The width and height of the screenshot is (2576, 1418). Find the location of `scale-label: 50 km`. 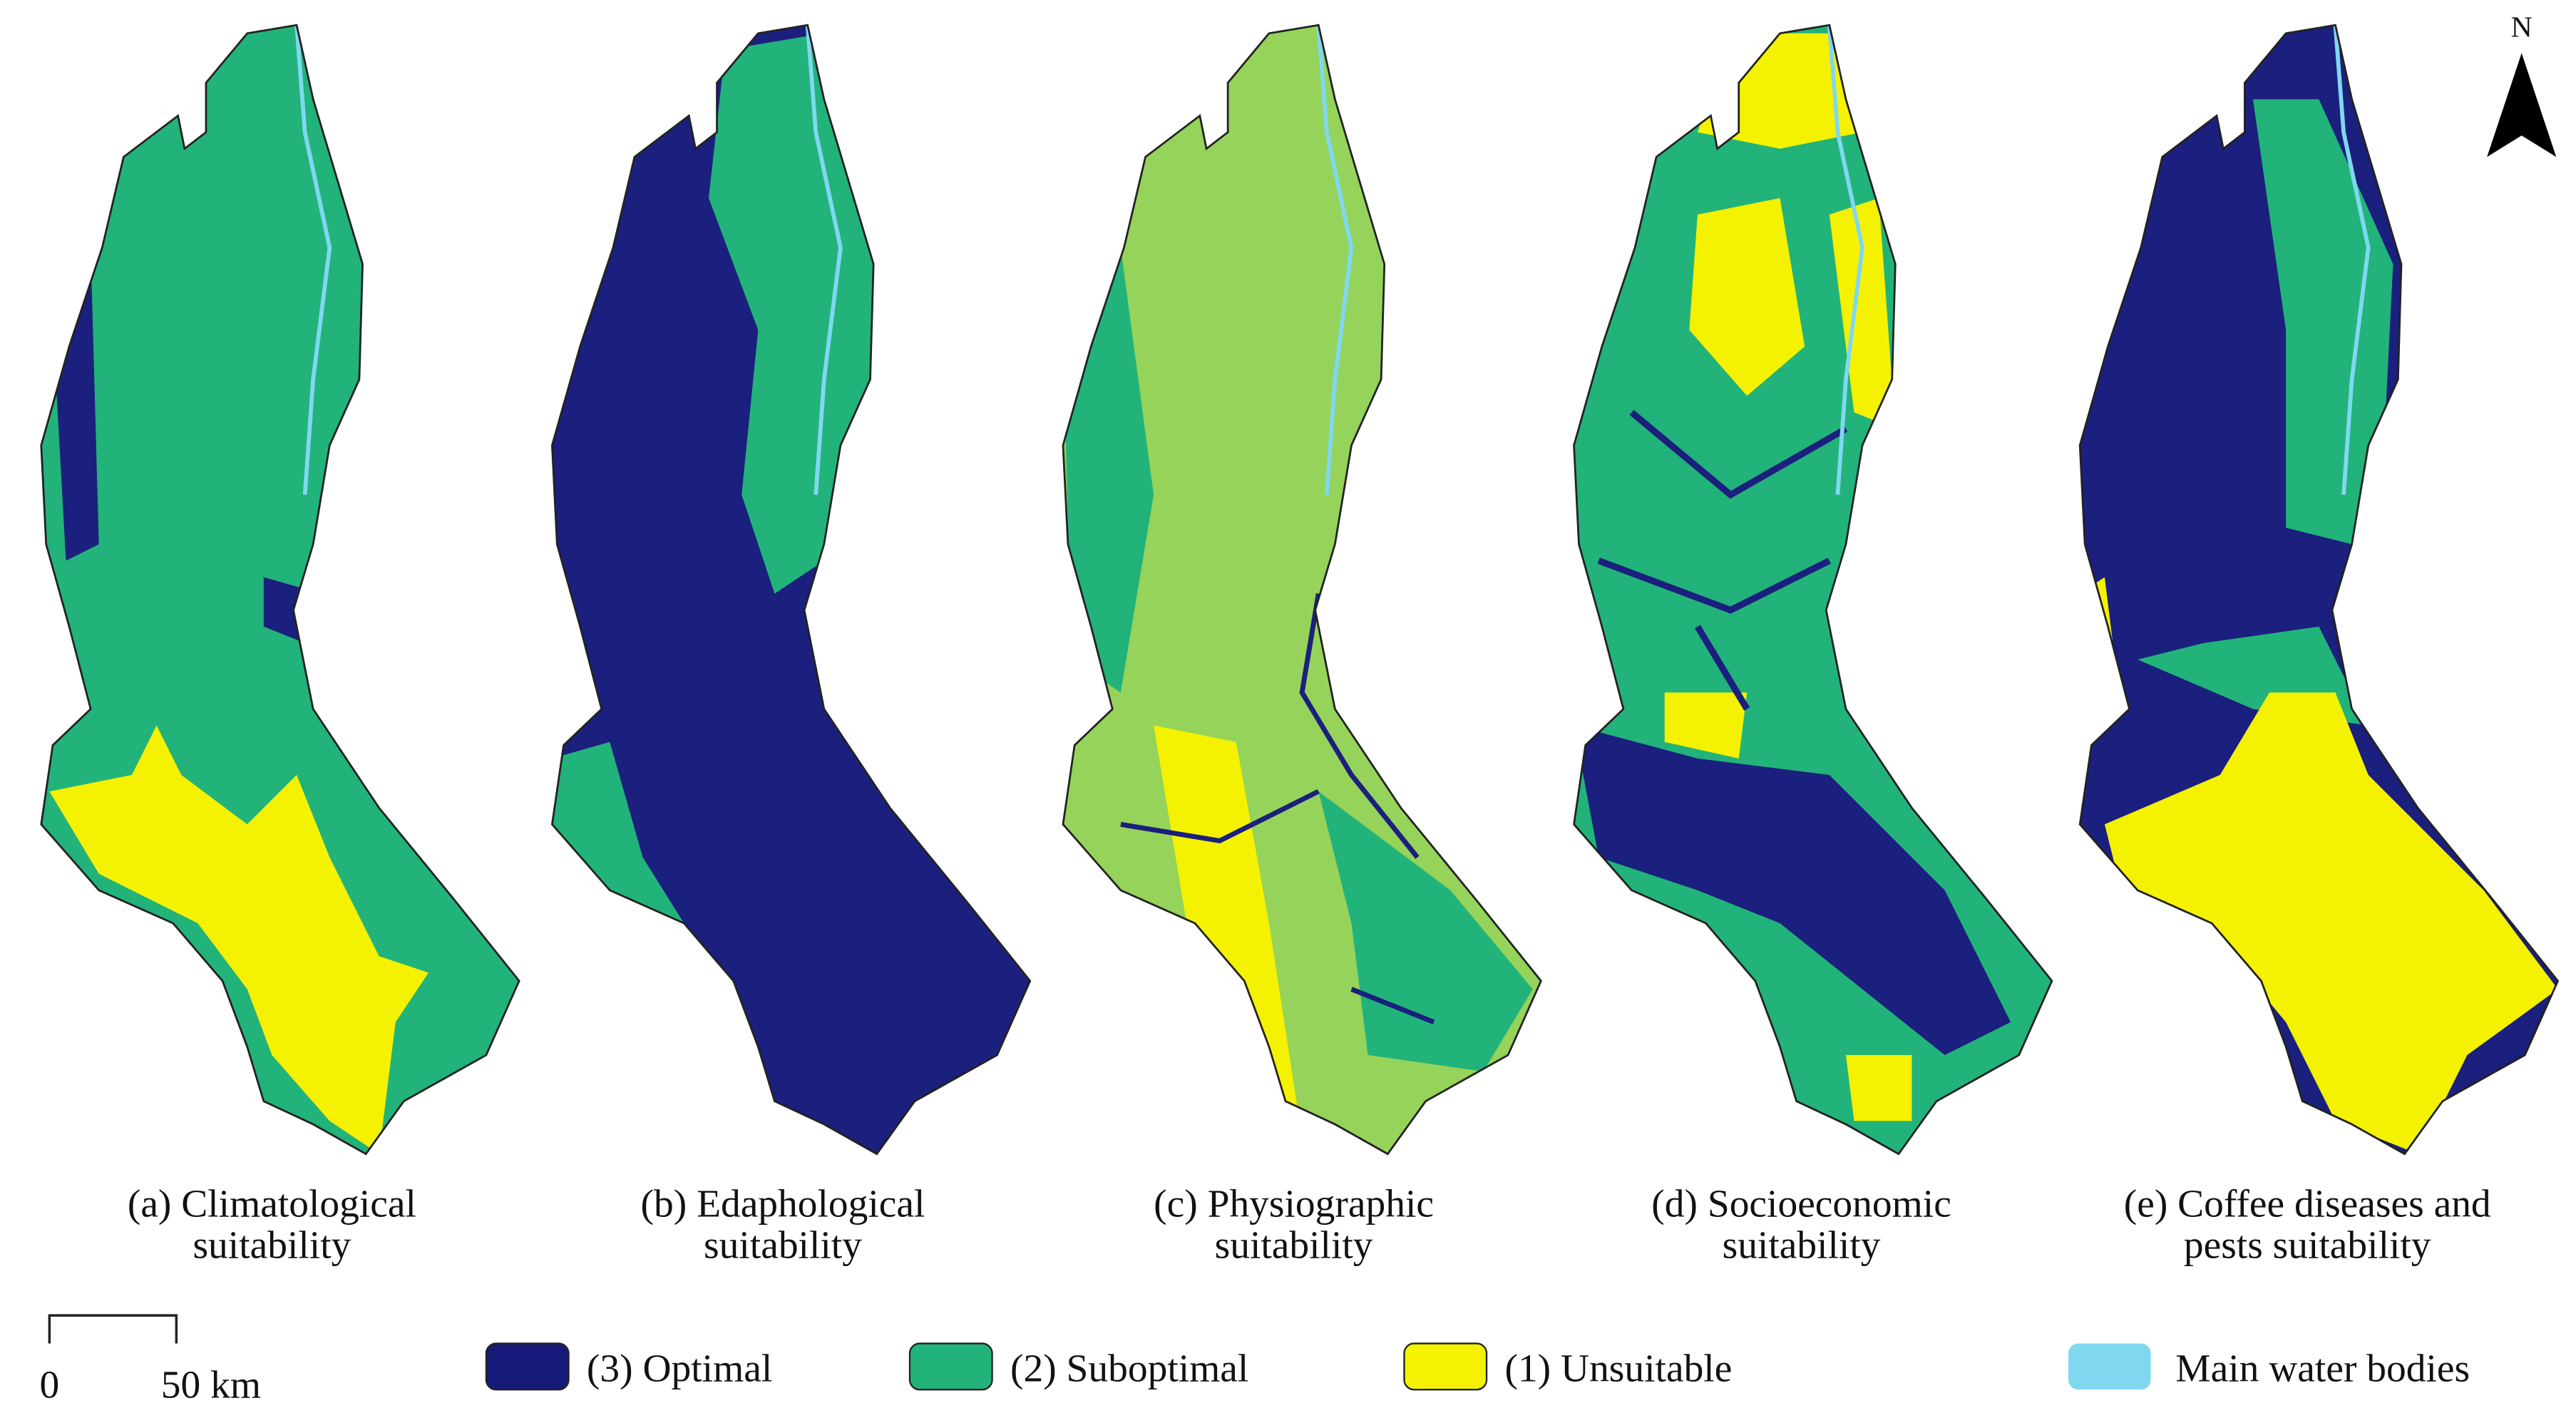

scale-label: 50 km is located at coordinates (211, 1385).